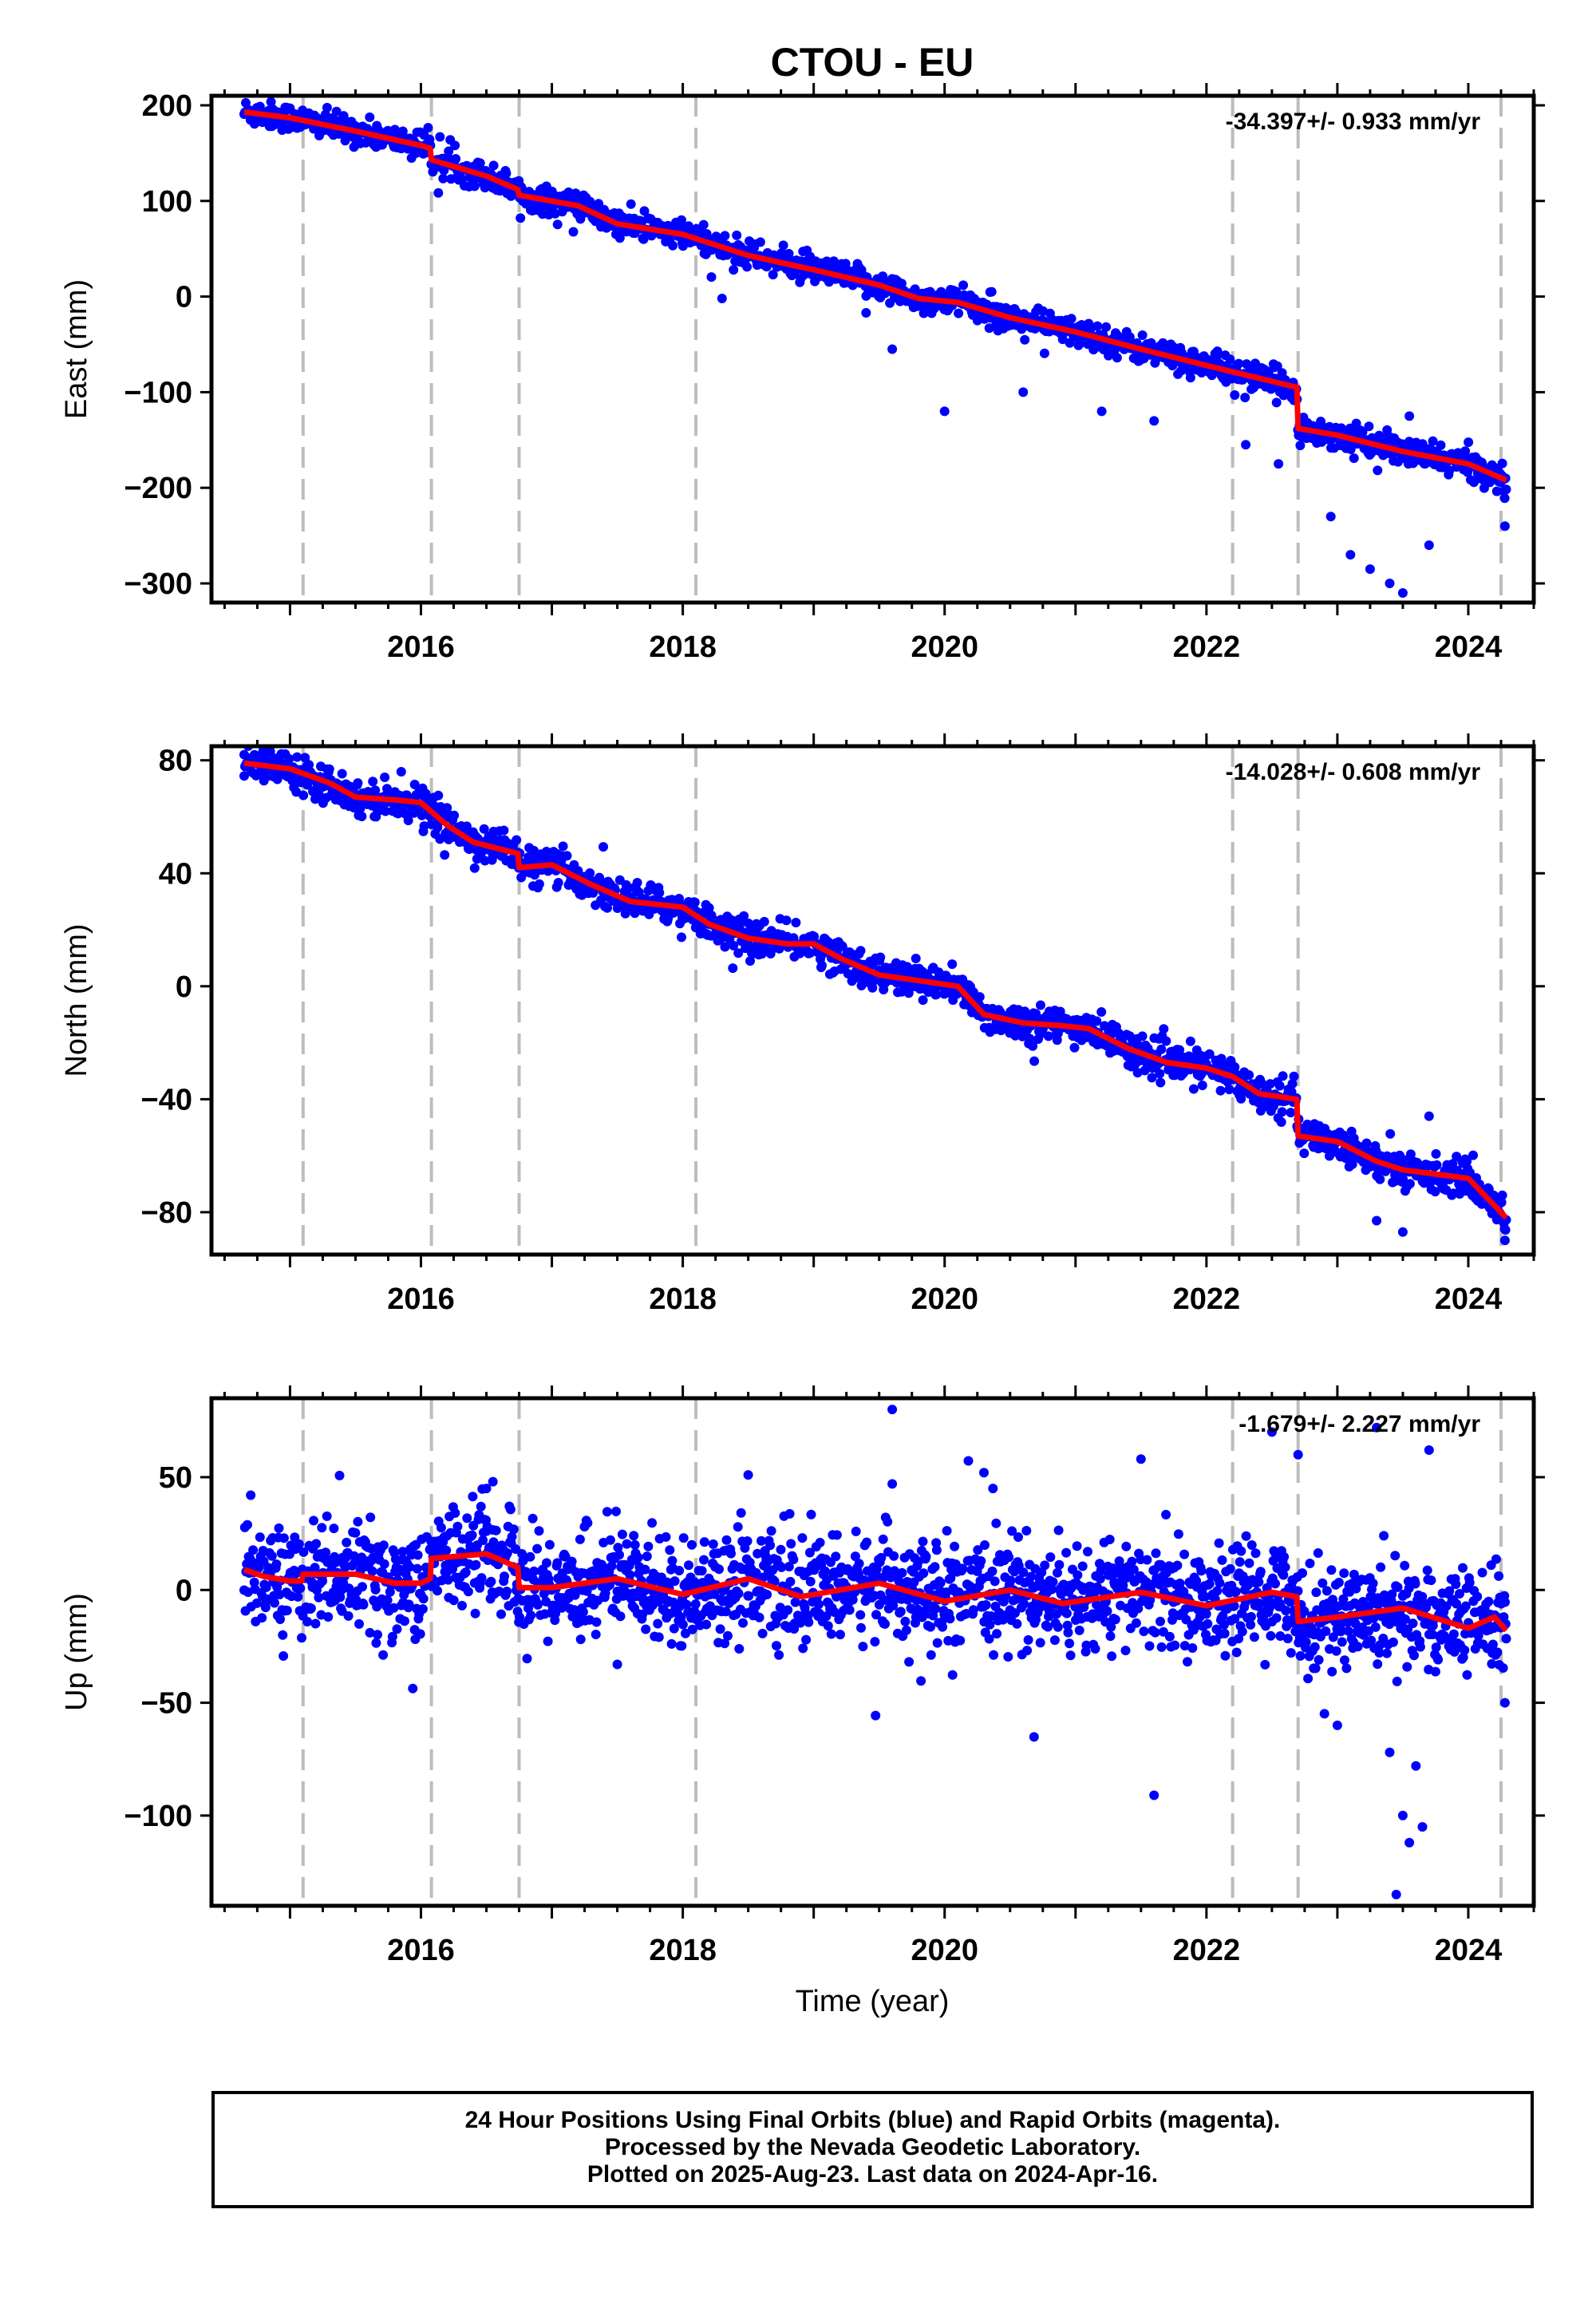 The width and height of the screenshot is (1596, 2316). I want to click on y-tick-label: −100, so click(158, 392).